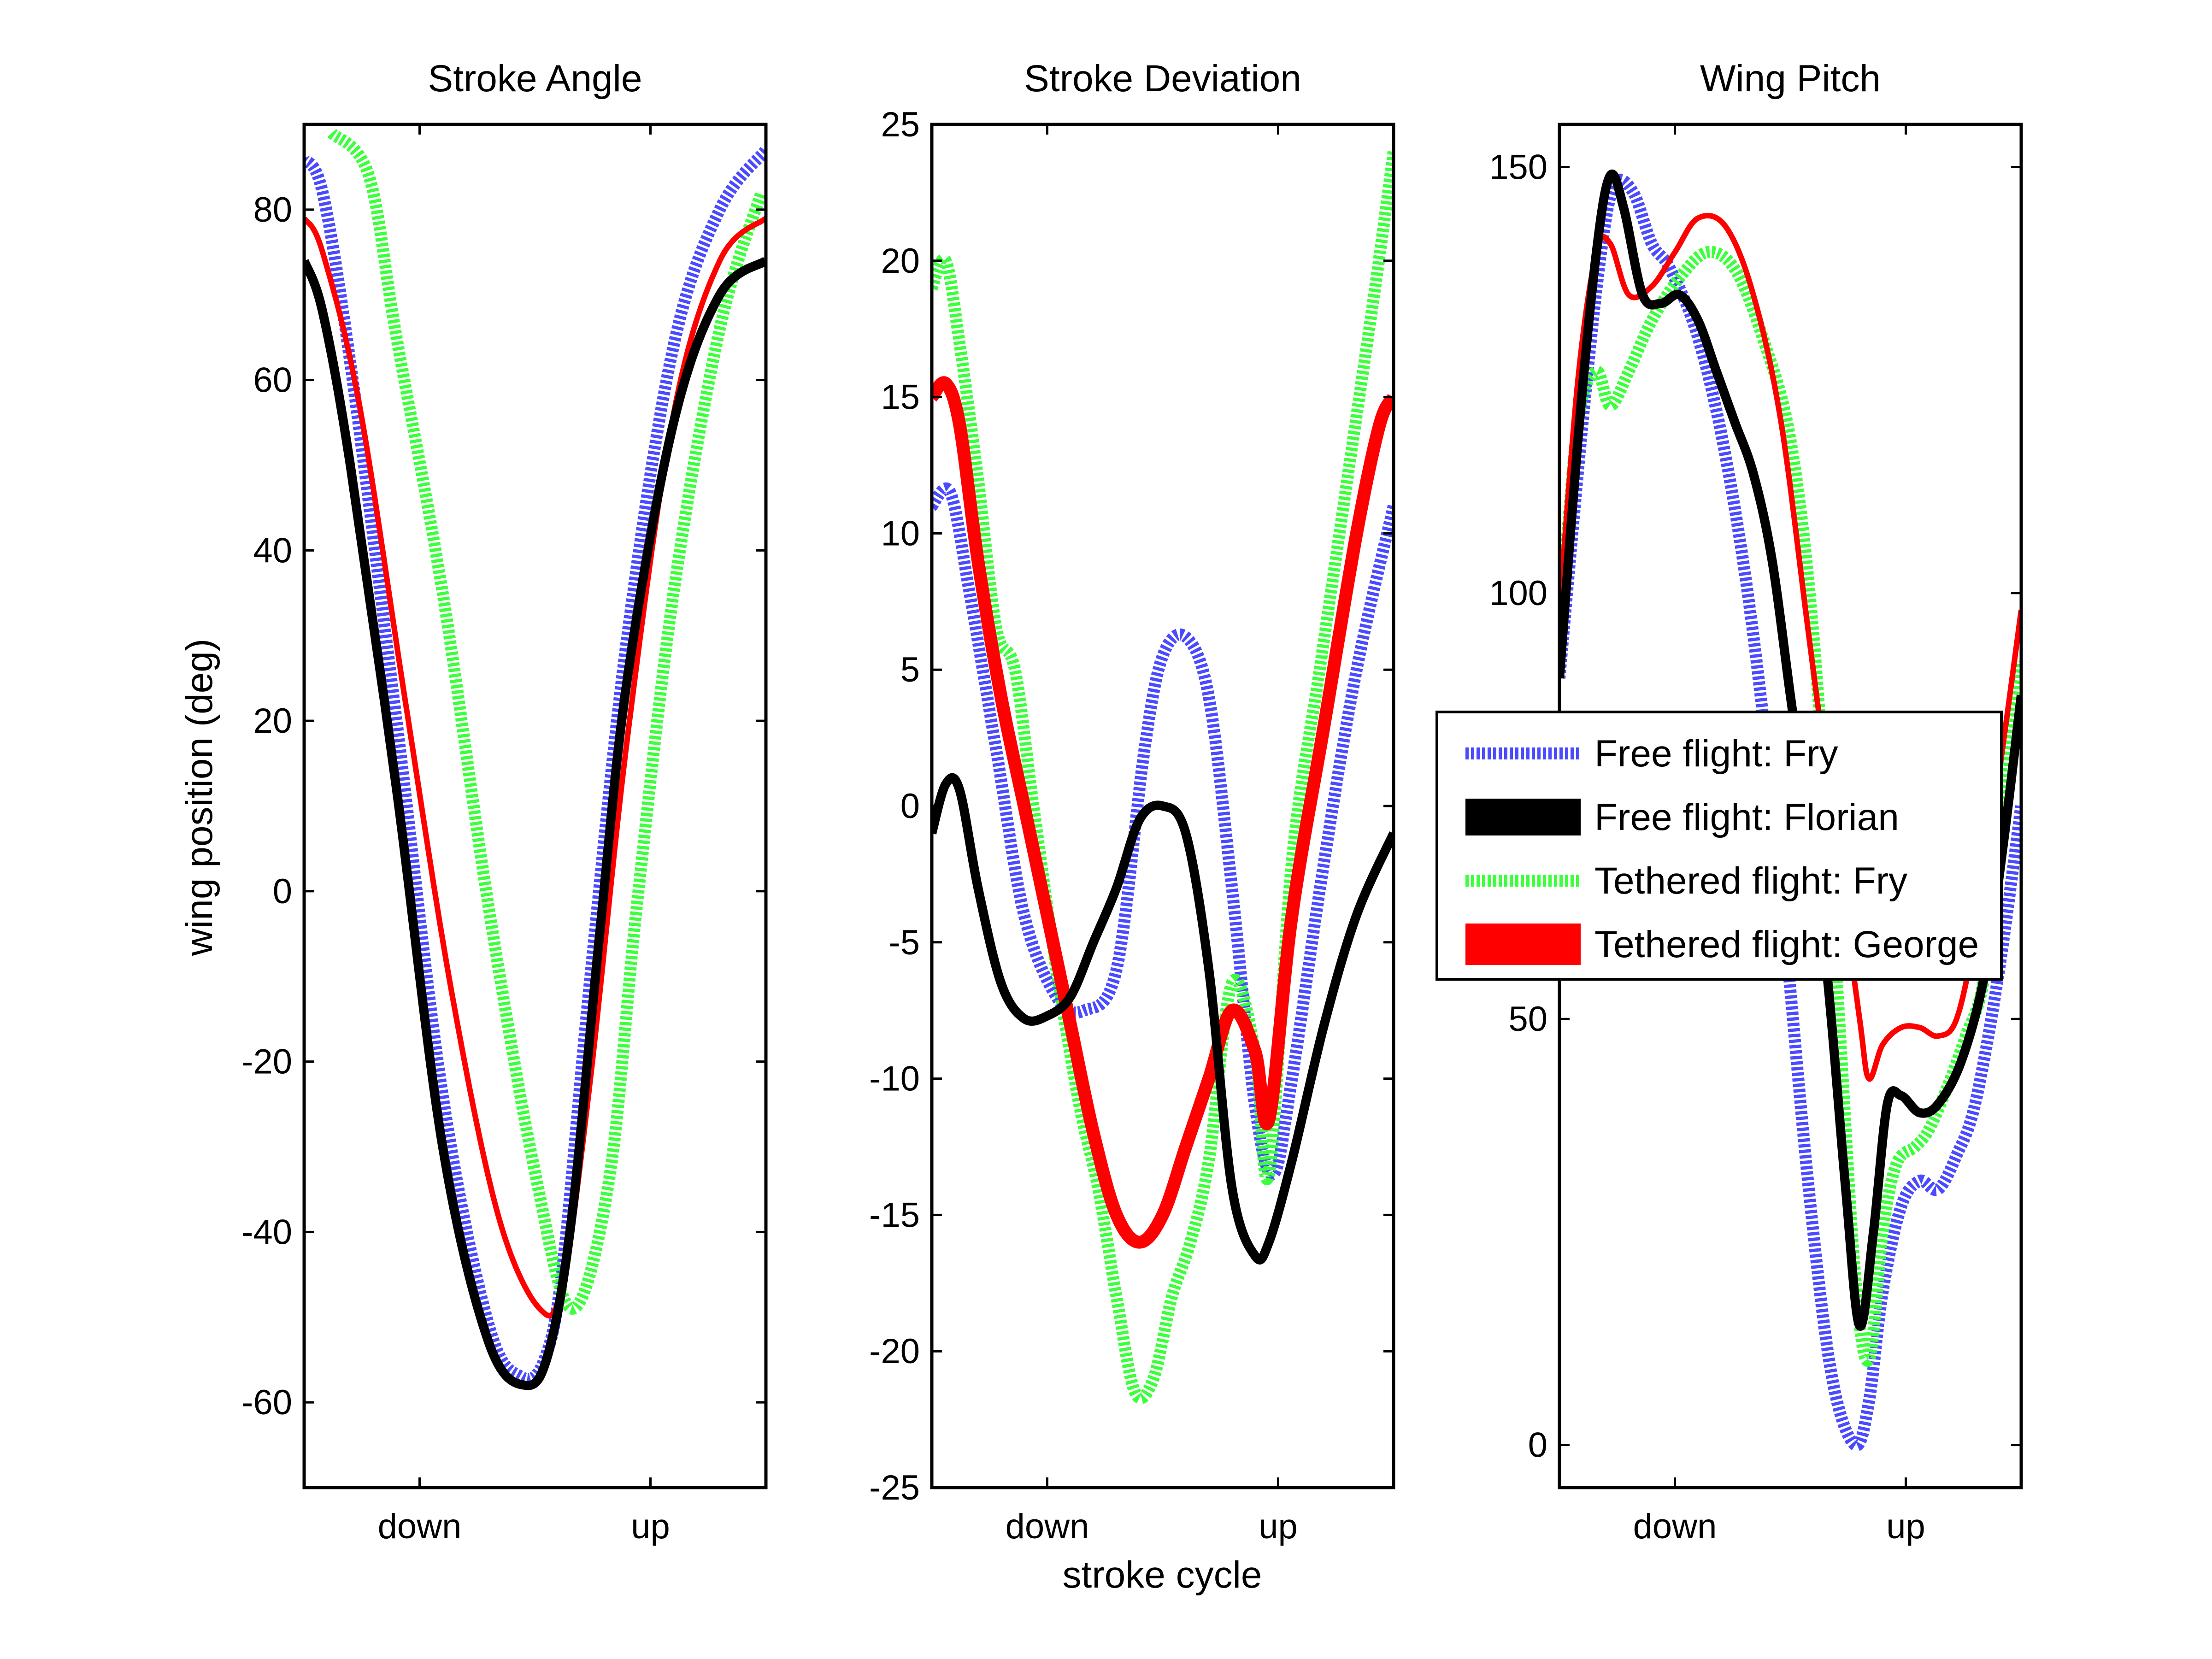  Describe the element at coordinates (272, 209) in the screenshot. I see `y-tick-label: 80` at that location.